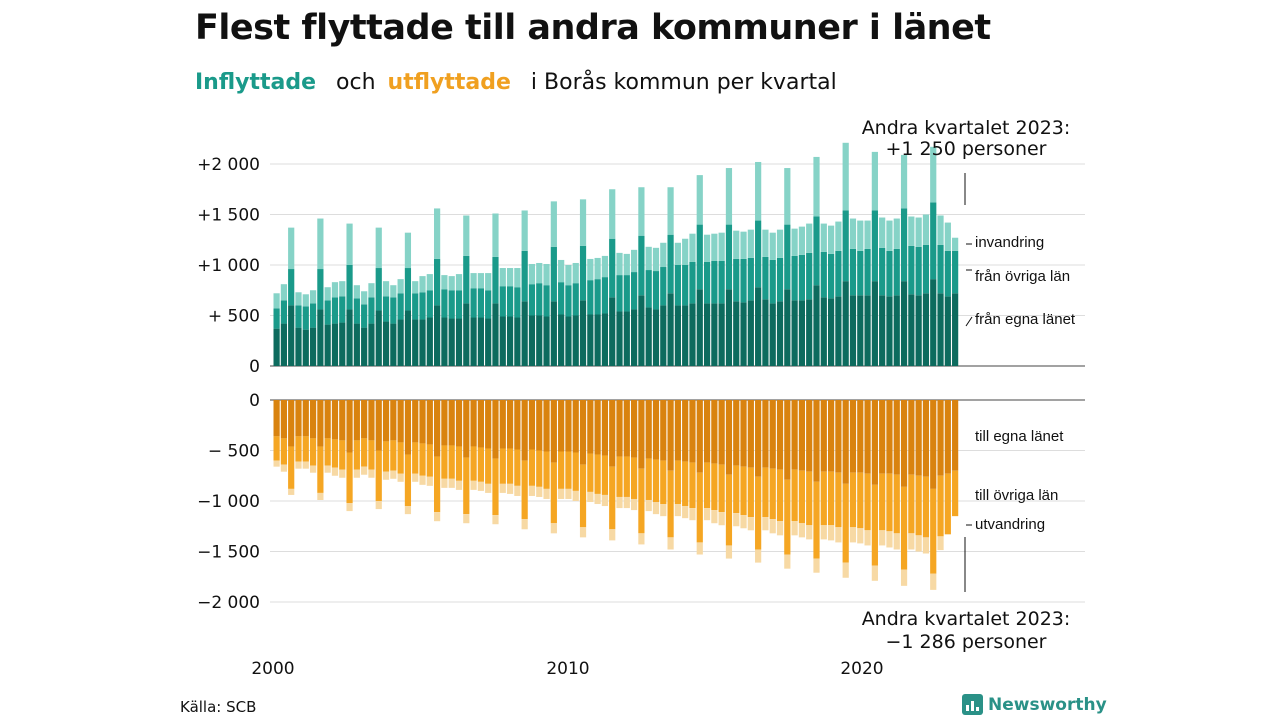 The width and height of the screenshot is (1280, 720). What do you see at coordinates (234, 317) in the screenshot?
I see `y-tick-label-top: + 500` at bounding box center [234, 317].